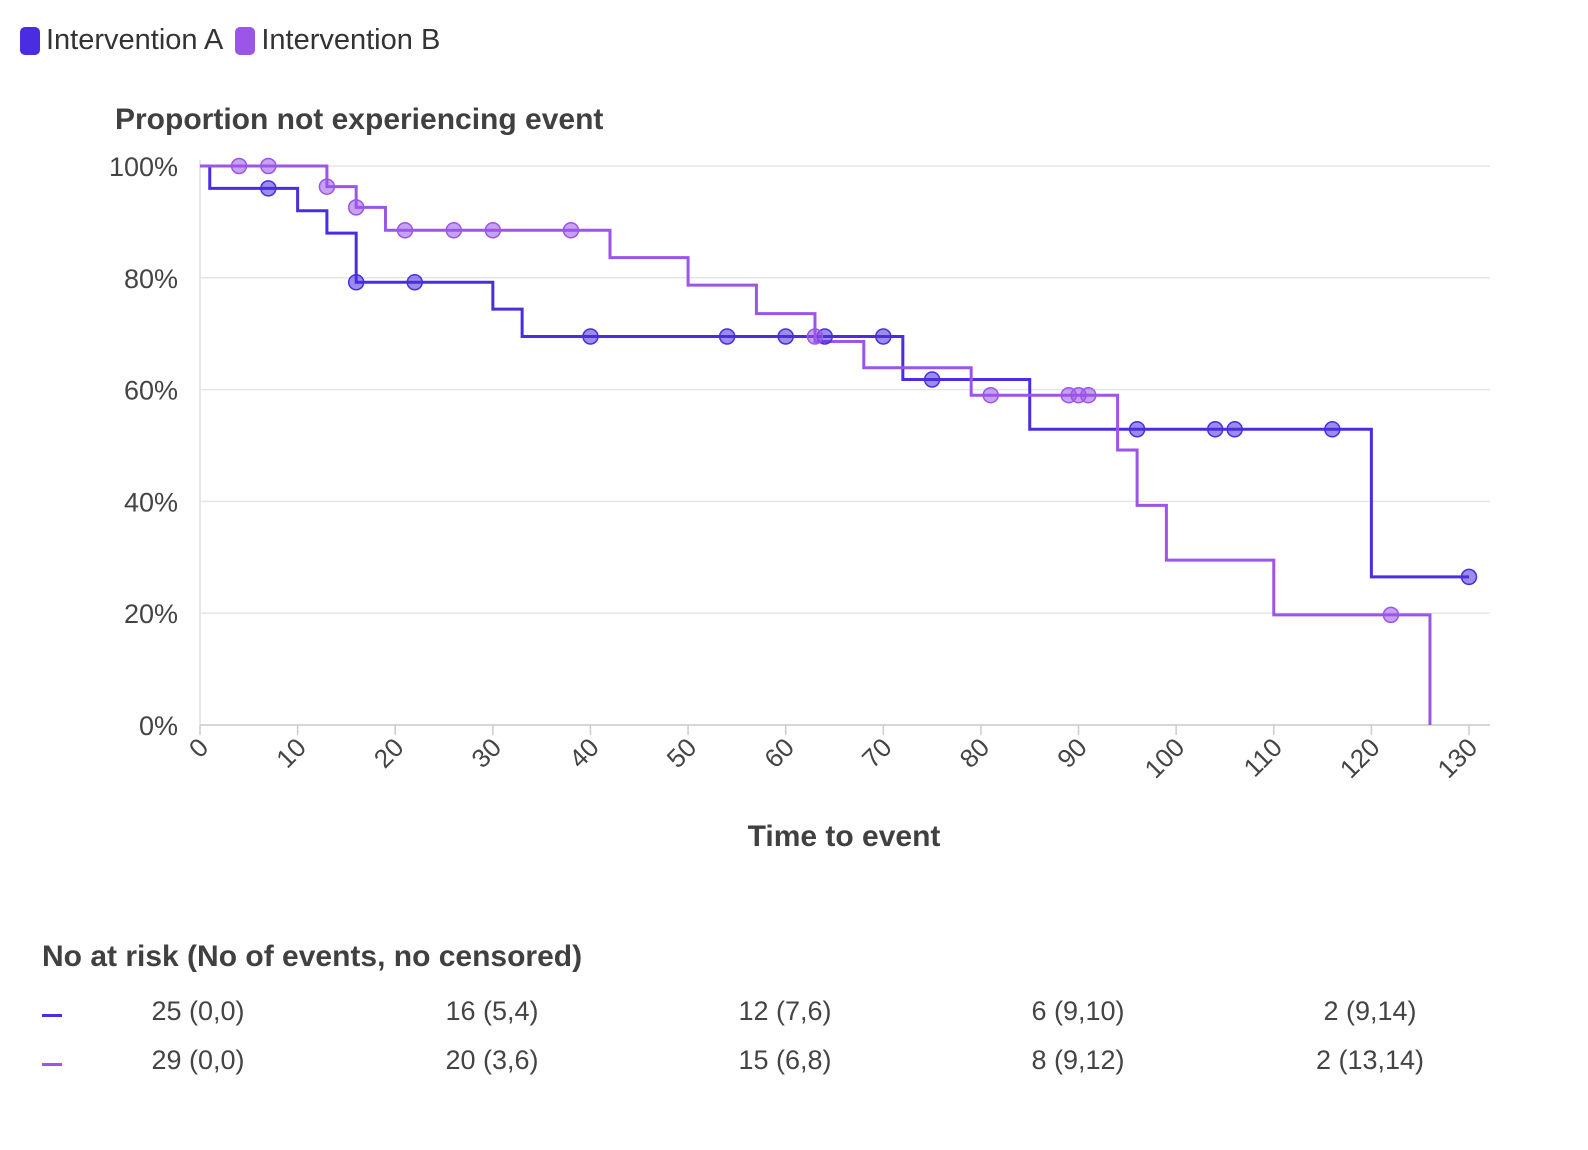  I want to click on risk-cell: 20 (3,6), so click(492, 1060).